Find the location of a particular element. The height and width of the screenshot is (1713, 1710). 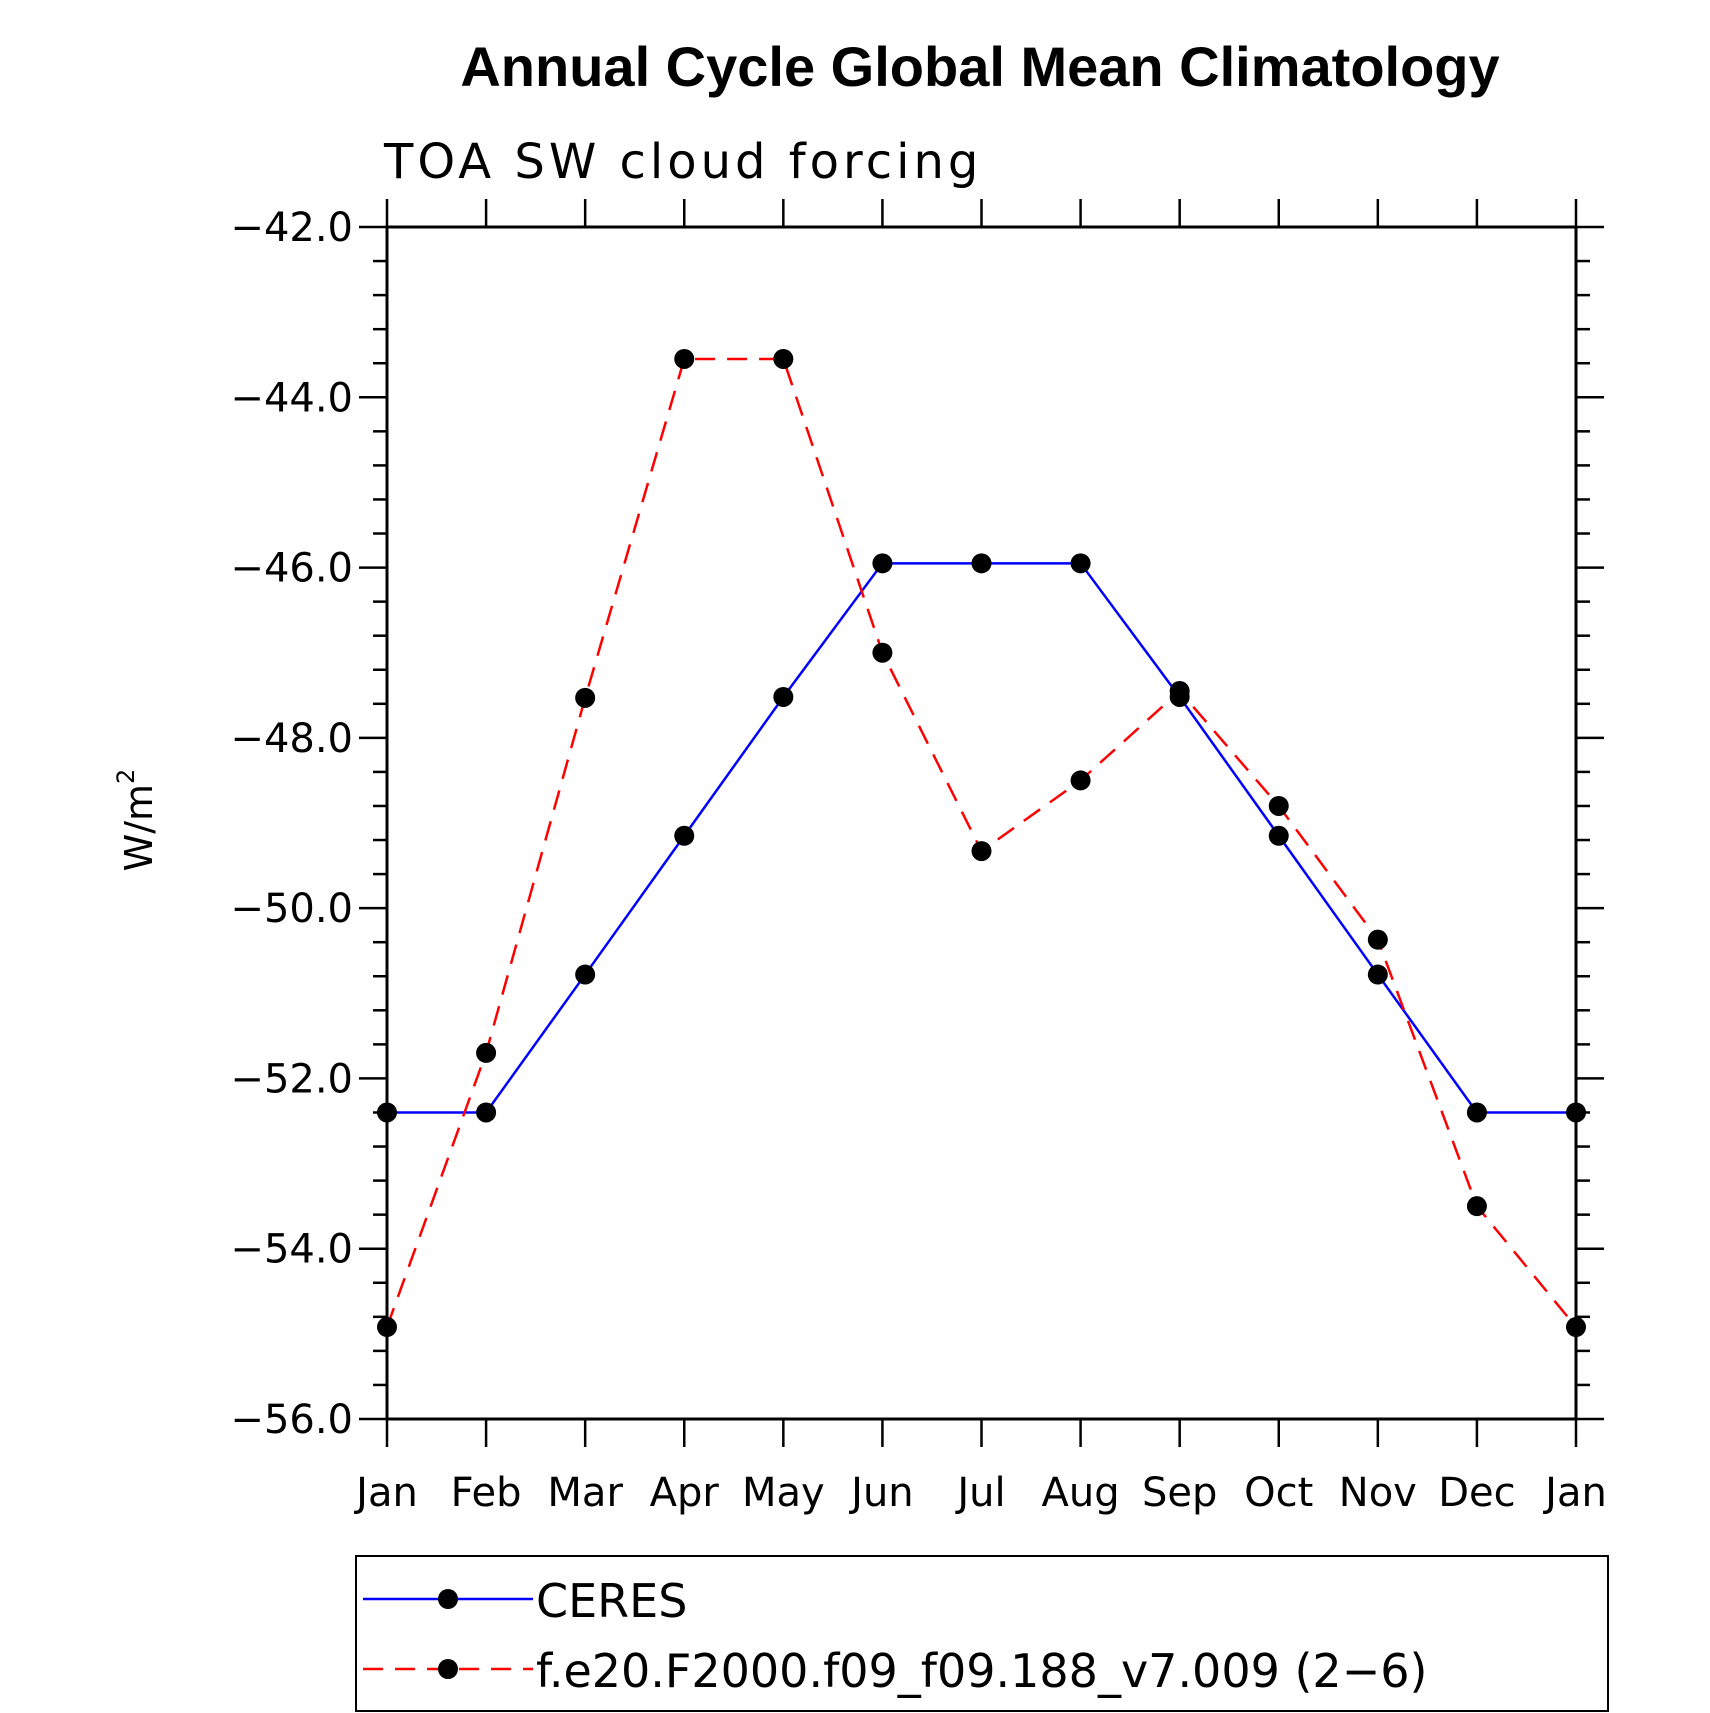

x-tick-label: Jun is located at coordinates (881, 1493).